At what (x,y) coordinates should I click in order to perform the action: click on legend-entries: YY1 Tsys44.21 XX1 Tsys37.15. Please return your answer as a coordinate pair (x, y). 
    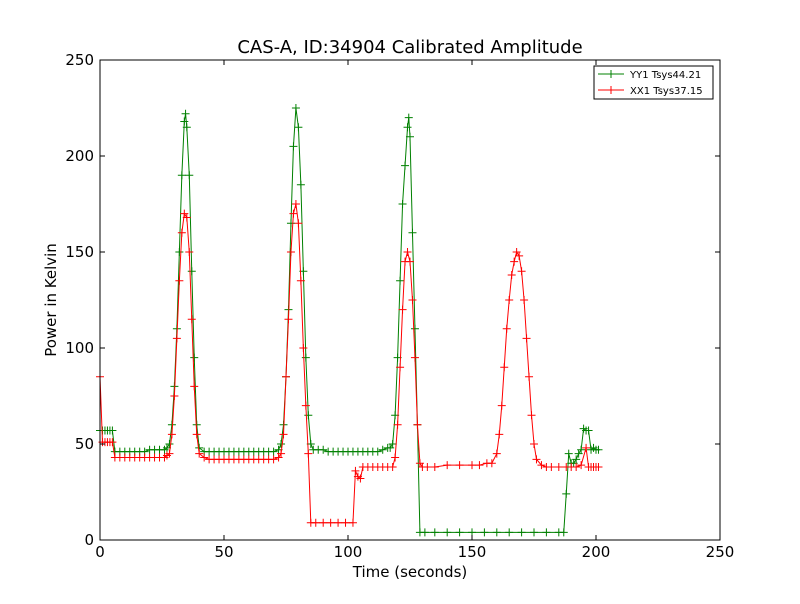
    Looking at the image, I should click on (650, 83).